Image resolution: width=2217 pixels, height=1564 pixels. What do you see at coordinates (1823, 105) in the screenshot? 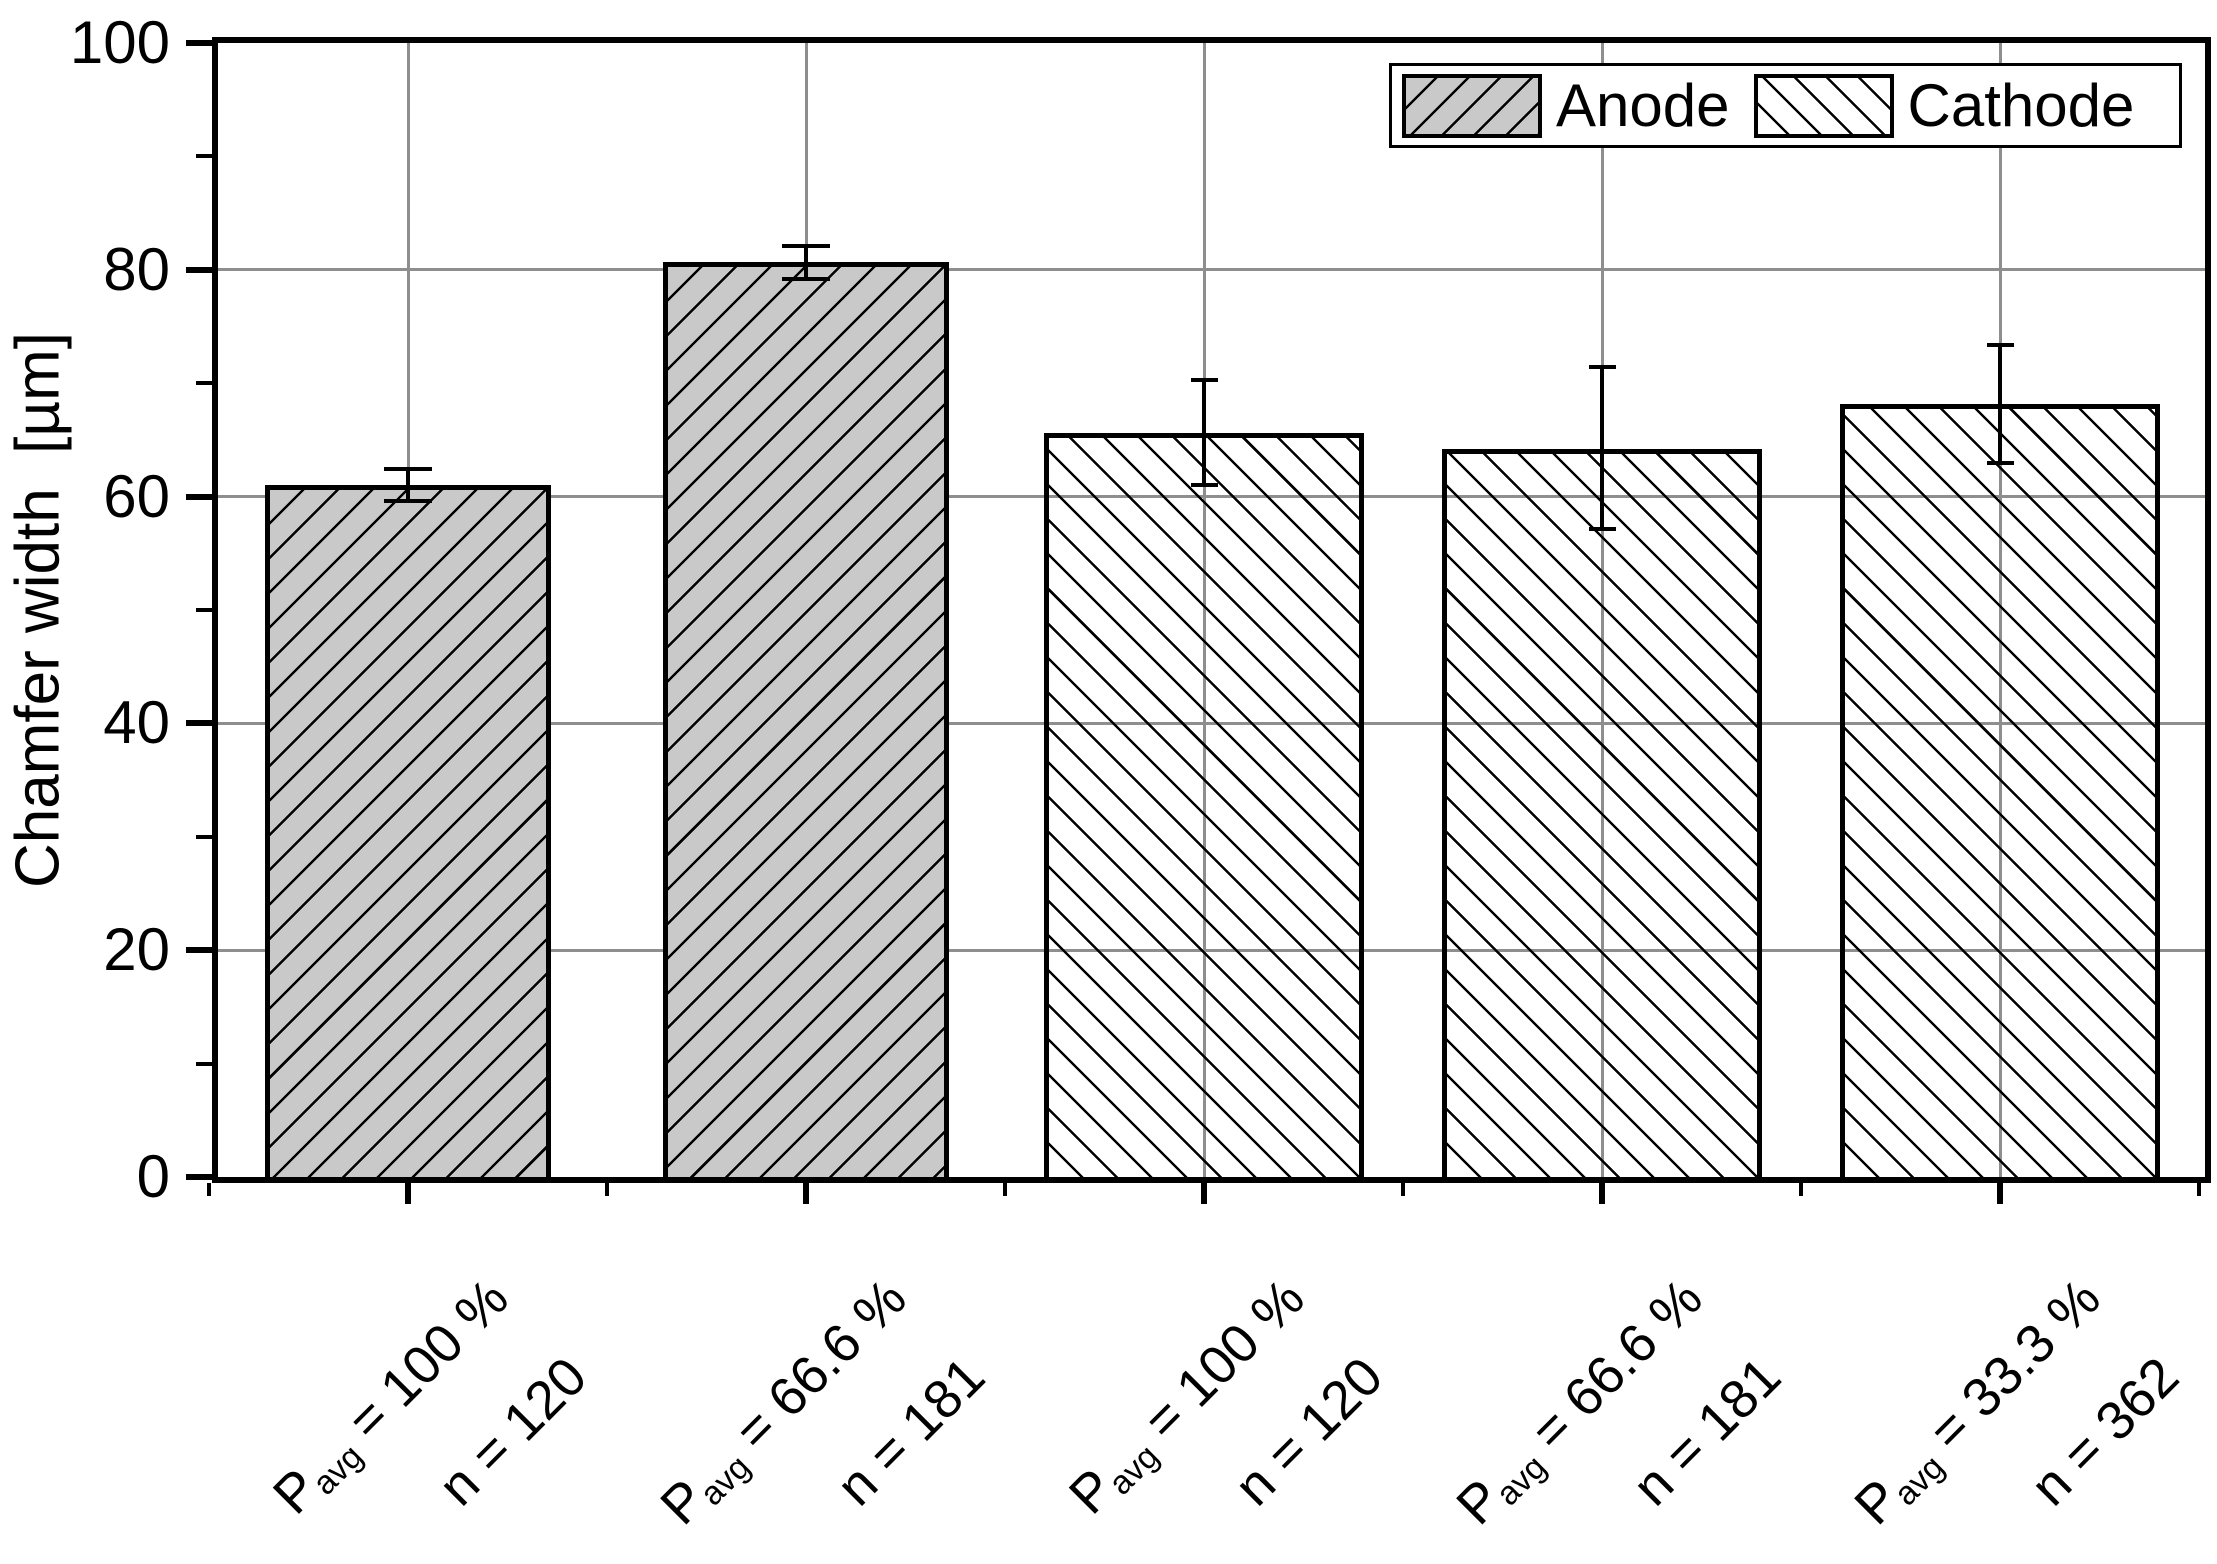
I see `legend-swatch-cathode` at bounding box center [1823, 105].